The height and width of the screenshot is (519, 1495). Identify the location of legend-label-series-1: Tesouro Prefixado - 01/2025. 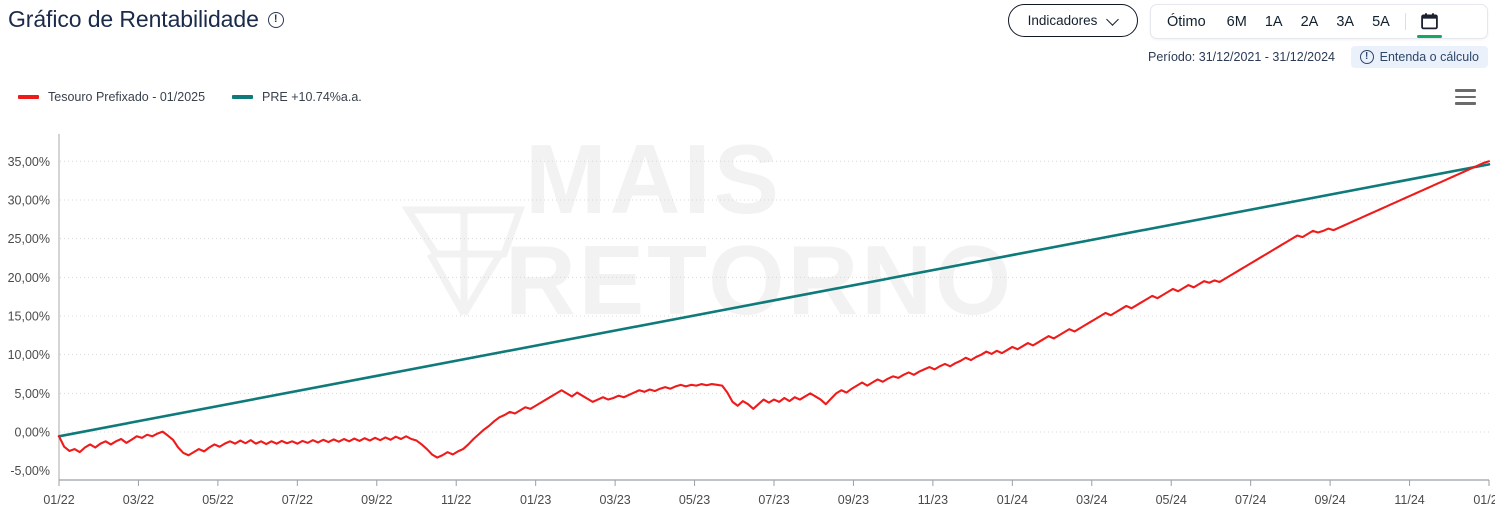
(127, 97).